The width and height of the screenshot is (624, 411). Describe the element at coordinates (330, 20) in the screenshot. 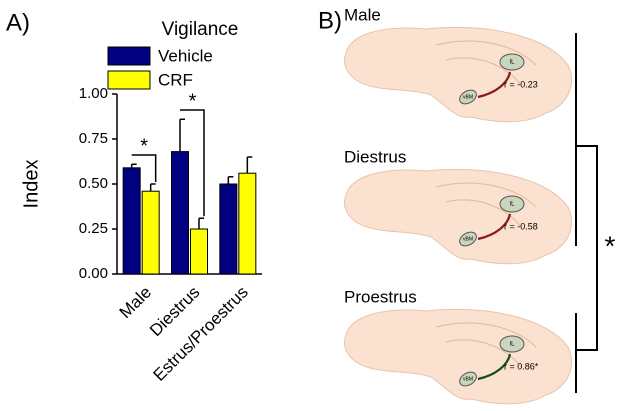

I see `panel-label: B)` at that location.